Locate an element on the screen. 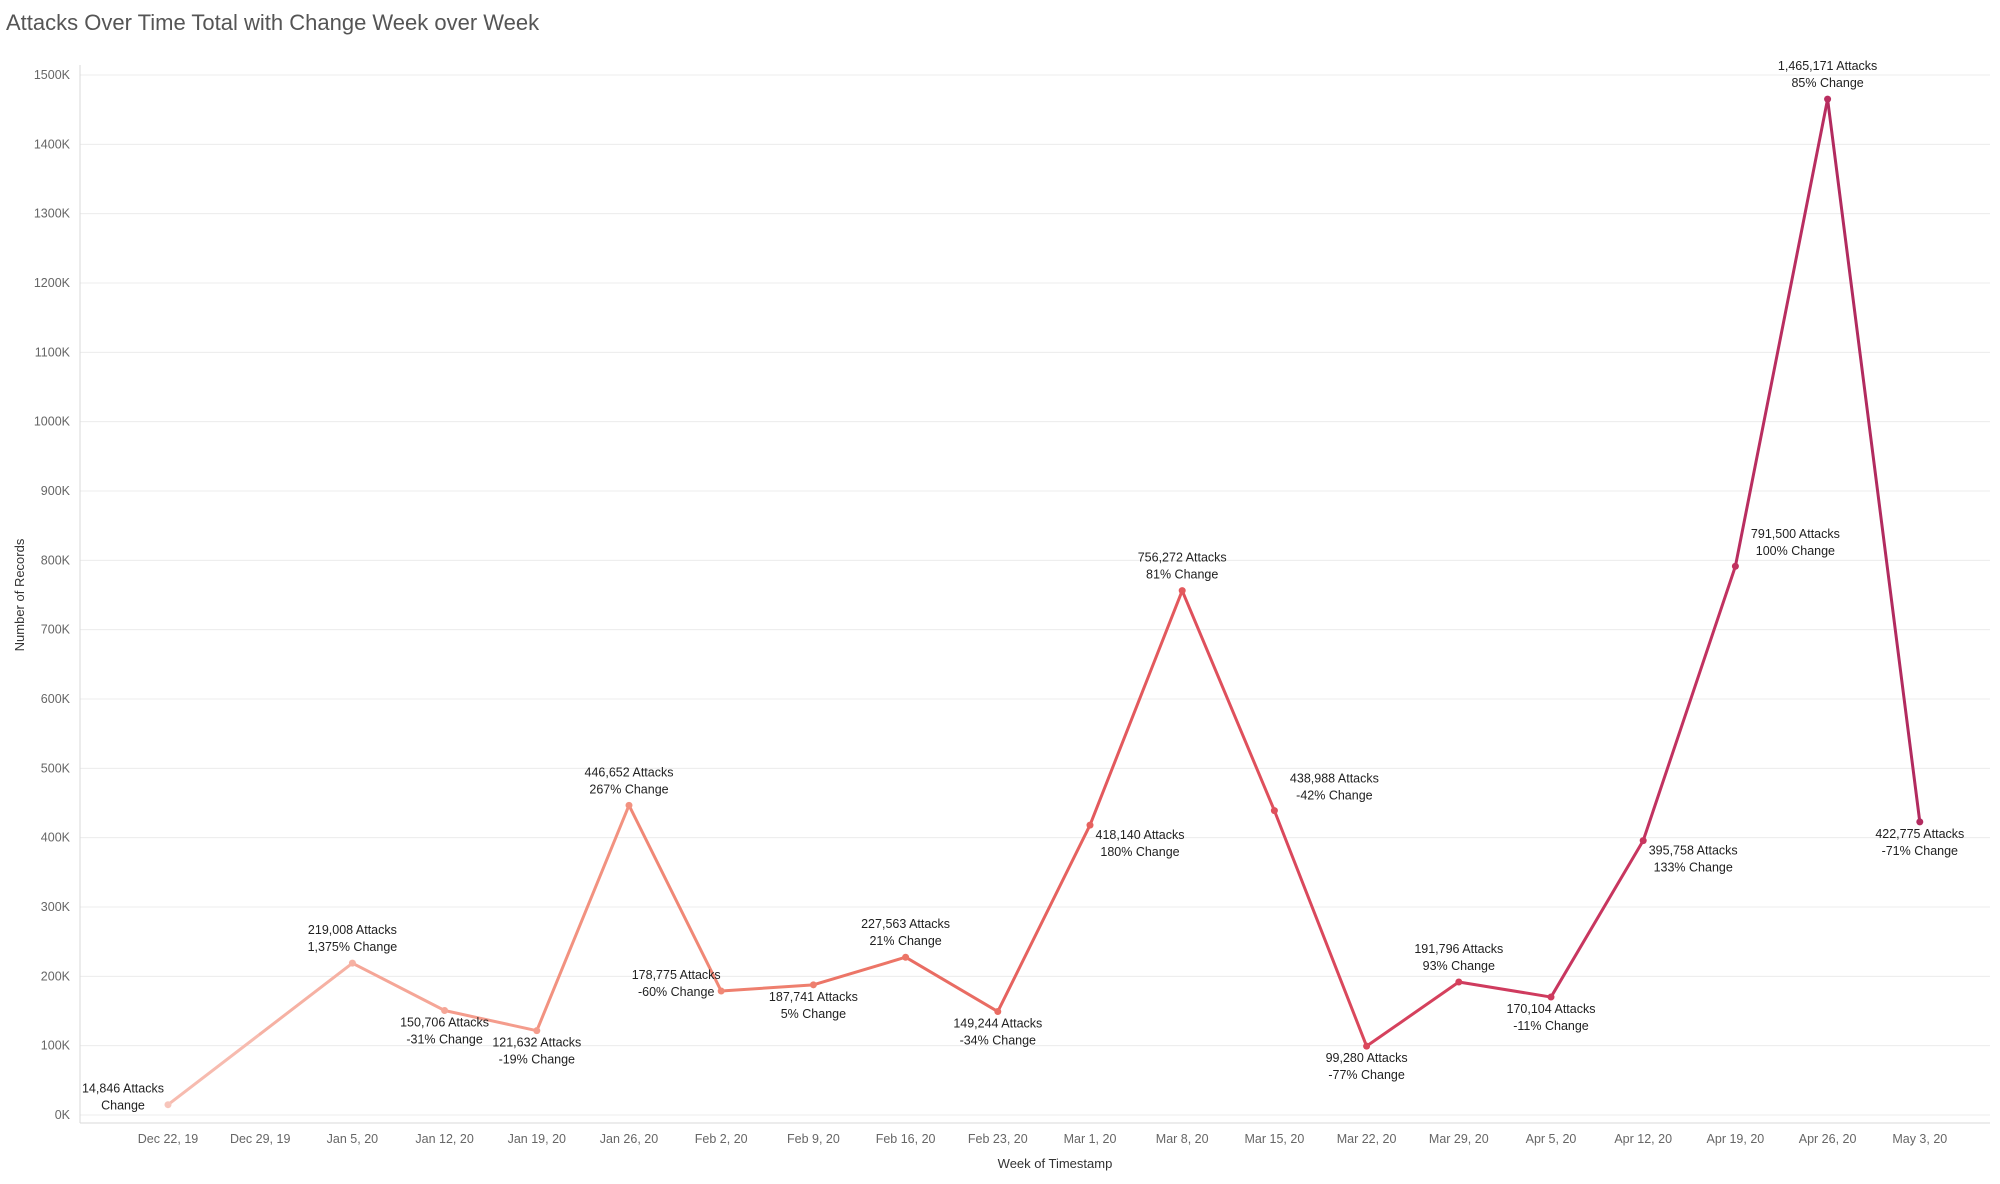 Image resolution: width=2000 pixels, height=1184 pixels. data-label: 85% Change is located at coordinates (1827, 83).